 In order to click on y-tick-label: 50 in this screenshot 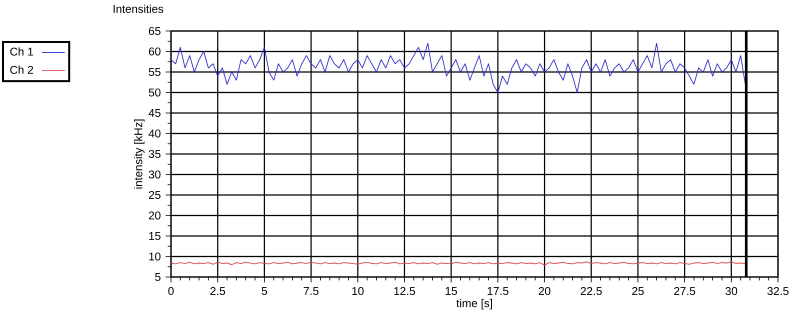, I will do `click(154, 92)`.